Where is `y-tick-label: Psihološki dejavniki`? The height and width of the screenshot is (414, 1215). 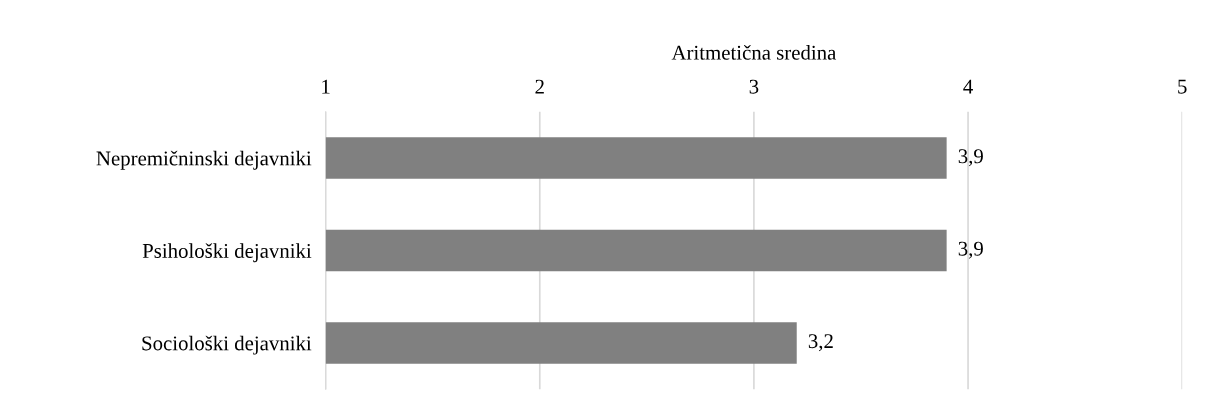 y-tick-label: Psihološki dejavniki is located at coordinates (227, 253).